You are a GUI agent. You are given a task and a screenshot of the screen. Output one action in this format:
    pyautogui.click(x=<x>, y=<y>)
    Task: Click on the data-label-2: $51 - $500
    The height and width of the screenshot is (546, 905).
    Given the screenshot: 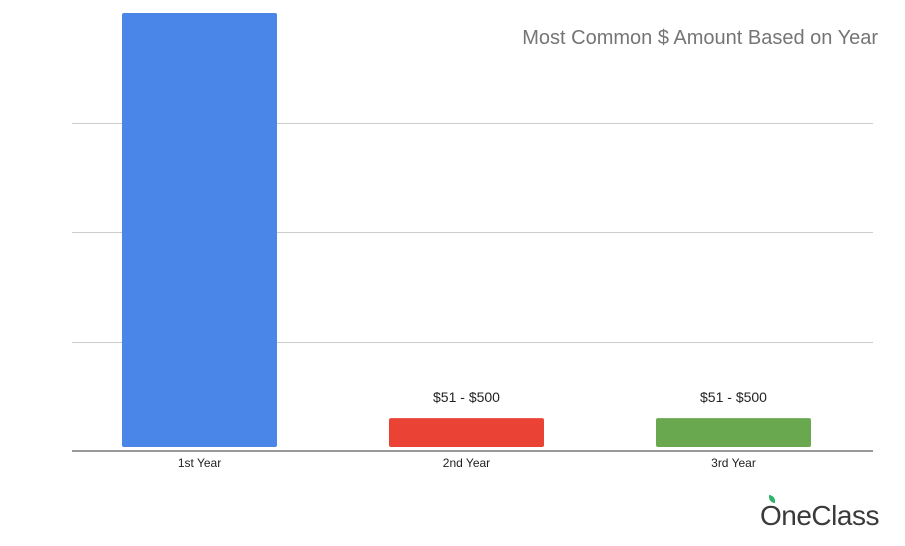 What is the action you would take?
    pyautogui.click(x=466, y=397)
    